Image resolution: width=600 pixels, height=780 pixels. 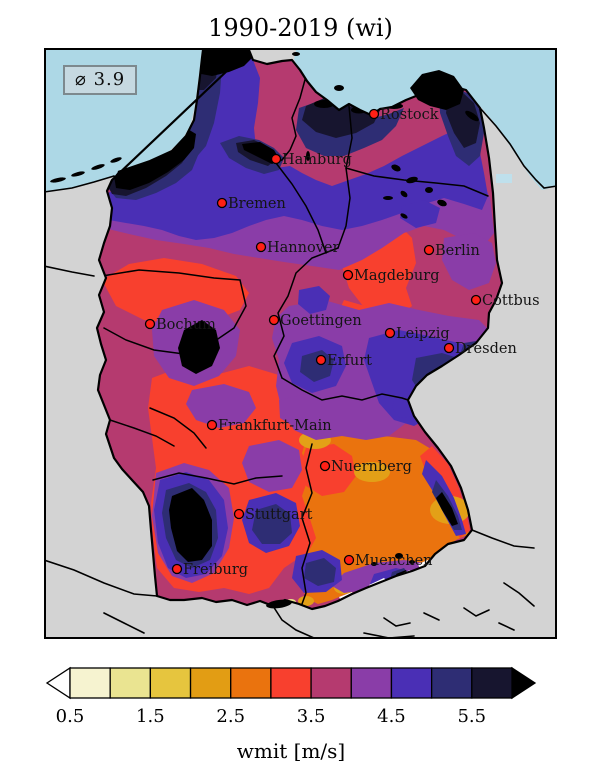 What do you see at coordinates (279, 515) in the screenshot?
I see `city-label: Stuttgart` at bounding box center [279, 515].